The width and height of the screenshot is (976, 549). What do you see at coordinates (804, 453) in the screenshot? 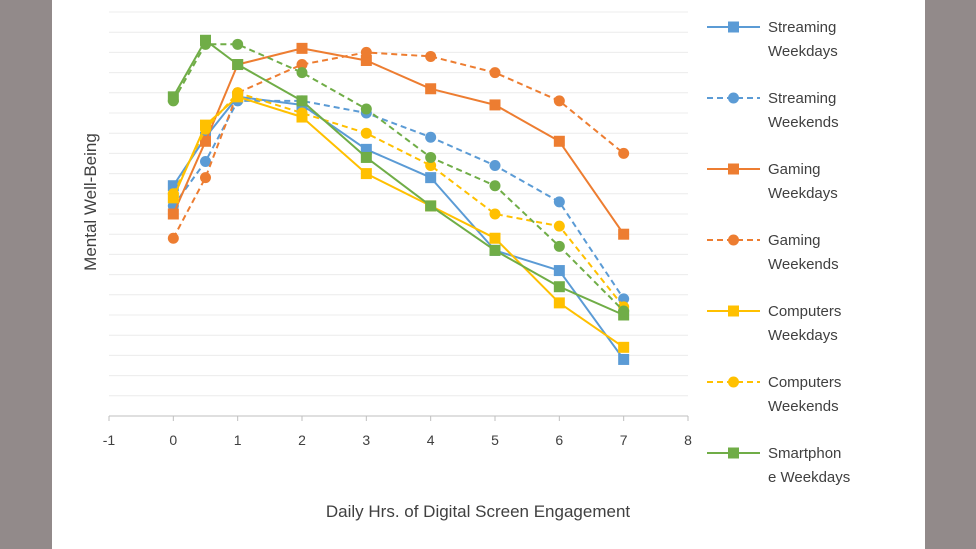
I see `legend-label: Smartphon` at bounding box center [804, 453].